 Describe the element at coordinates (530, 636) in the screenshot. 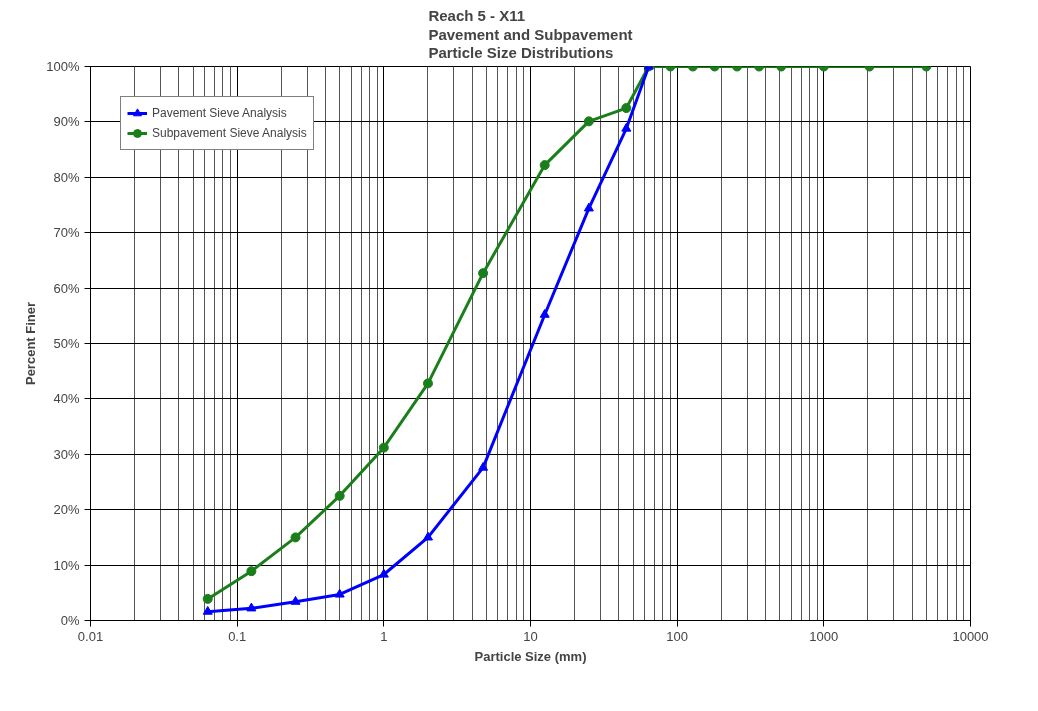

I see `x-tick-label: 10` at that location.